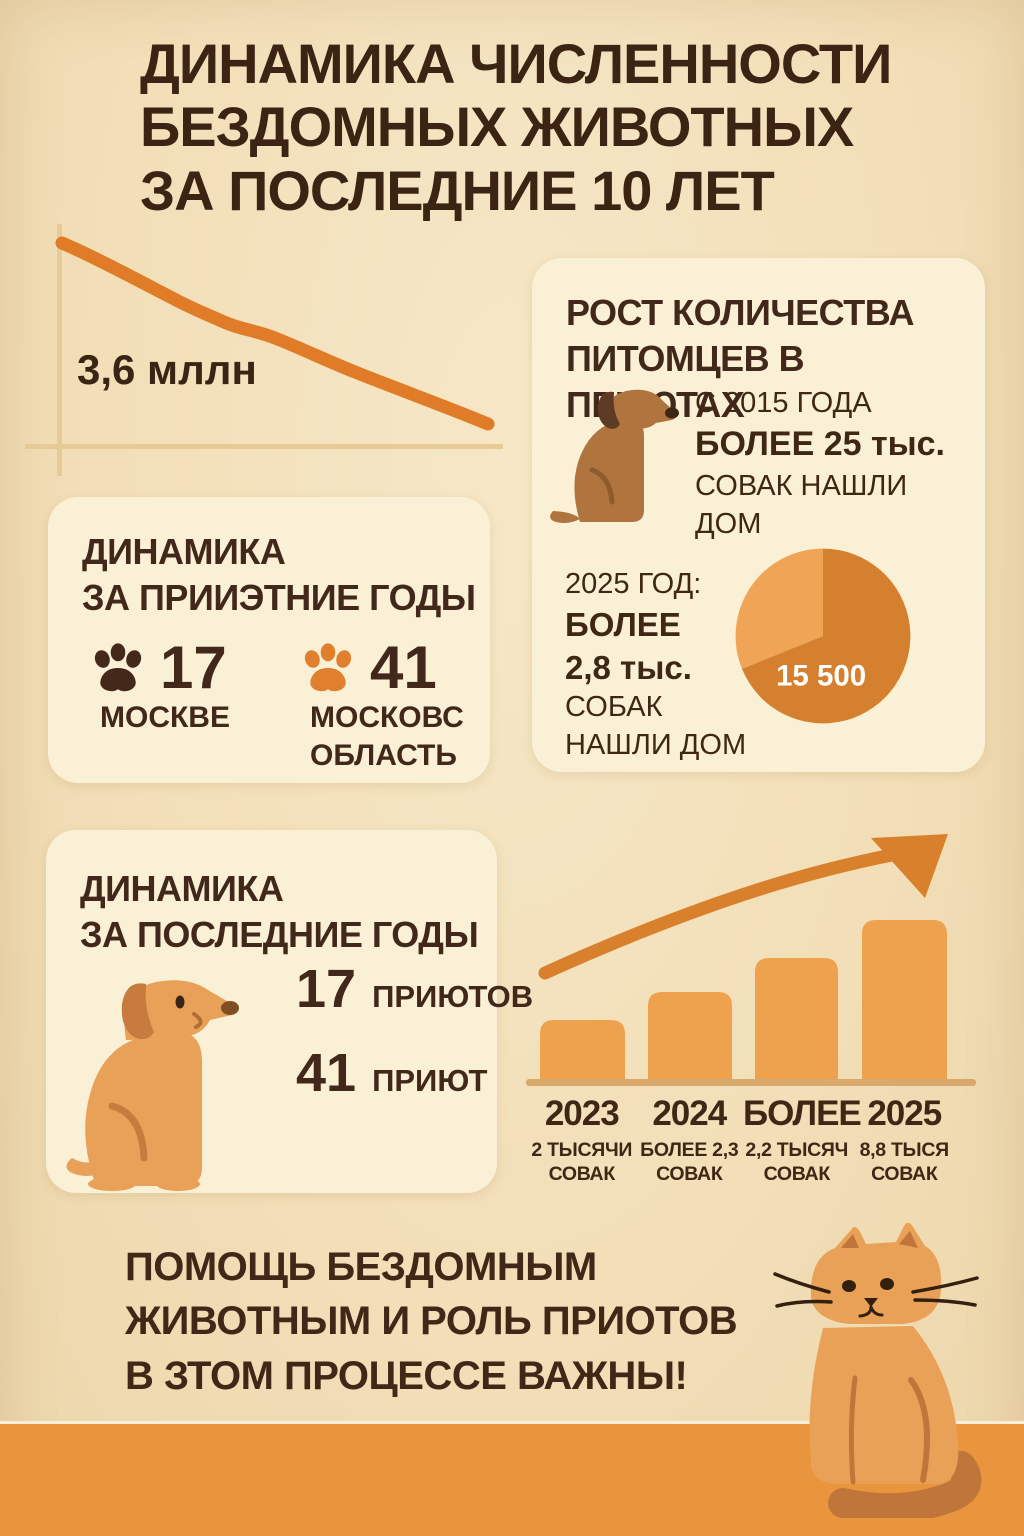  Describe the element at coordinates (904, 1113) in the screenshot. I see `bar-year-2025: 2025` at that location.